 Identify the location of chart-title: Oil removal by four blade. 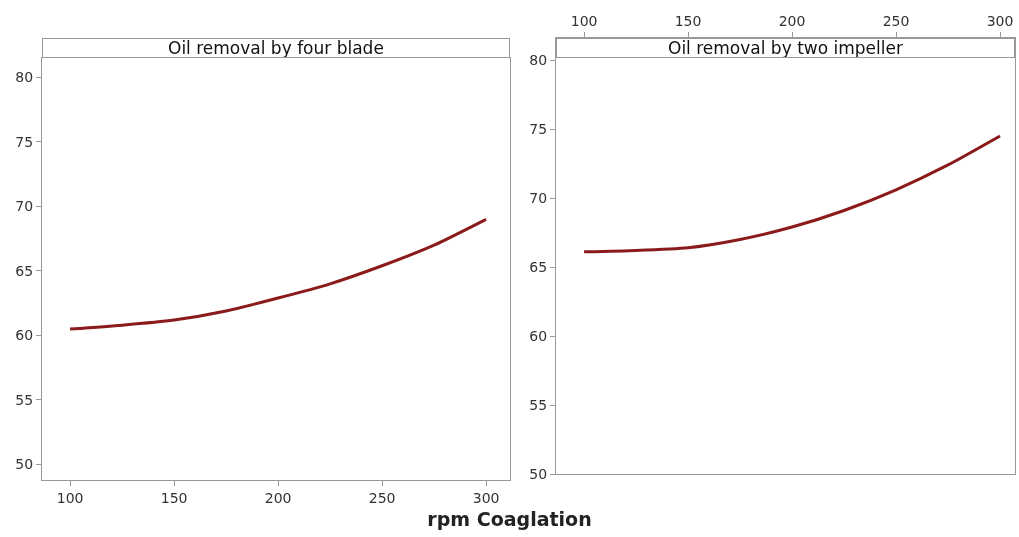
(276, 48).